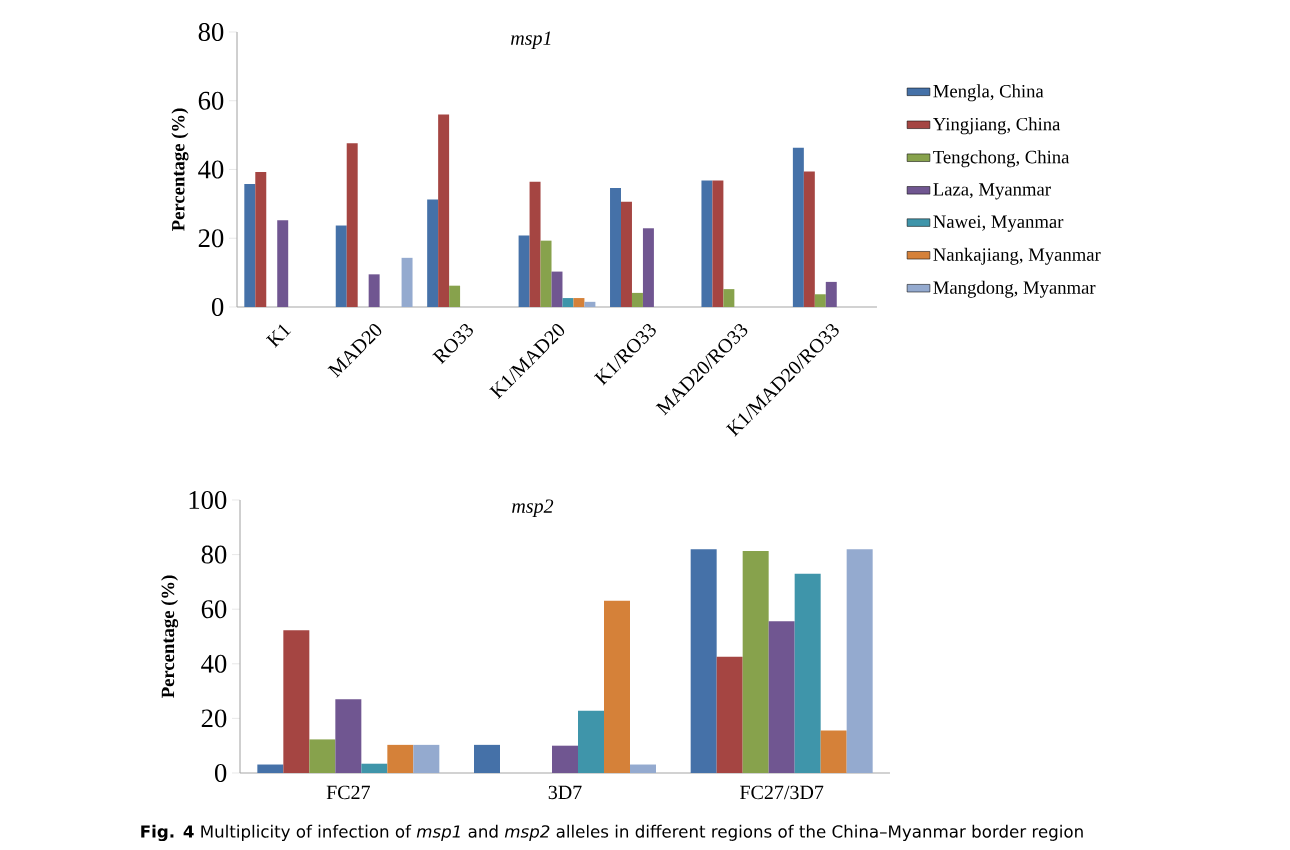  Describe the element at coordinates (565, 792) in the screenshot. I see `x-tick-label: 3D7` at that location.